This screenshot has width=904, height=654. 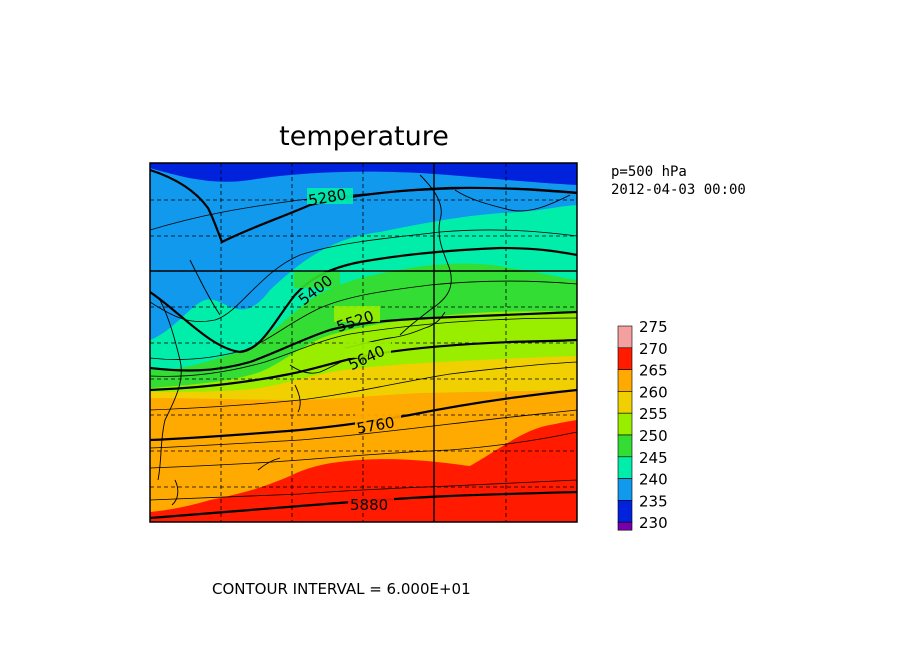 What do you see at coordinates (653, 349) in the screenshot?
I see `legend-label-270: 270` at bounding box center [653, 349].